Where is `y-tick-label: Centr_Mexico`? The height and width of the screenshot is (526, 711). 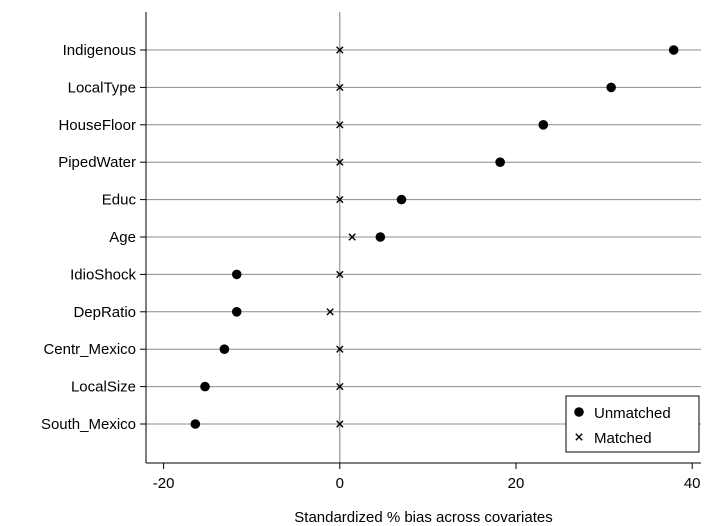 y-tick-label: Centr_Mexico is located at coordinates (89, 349).